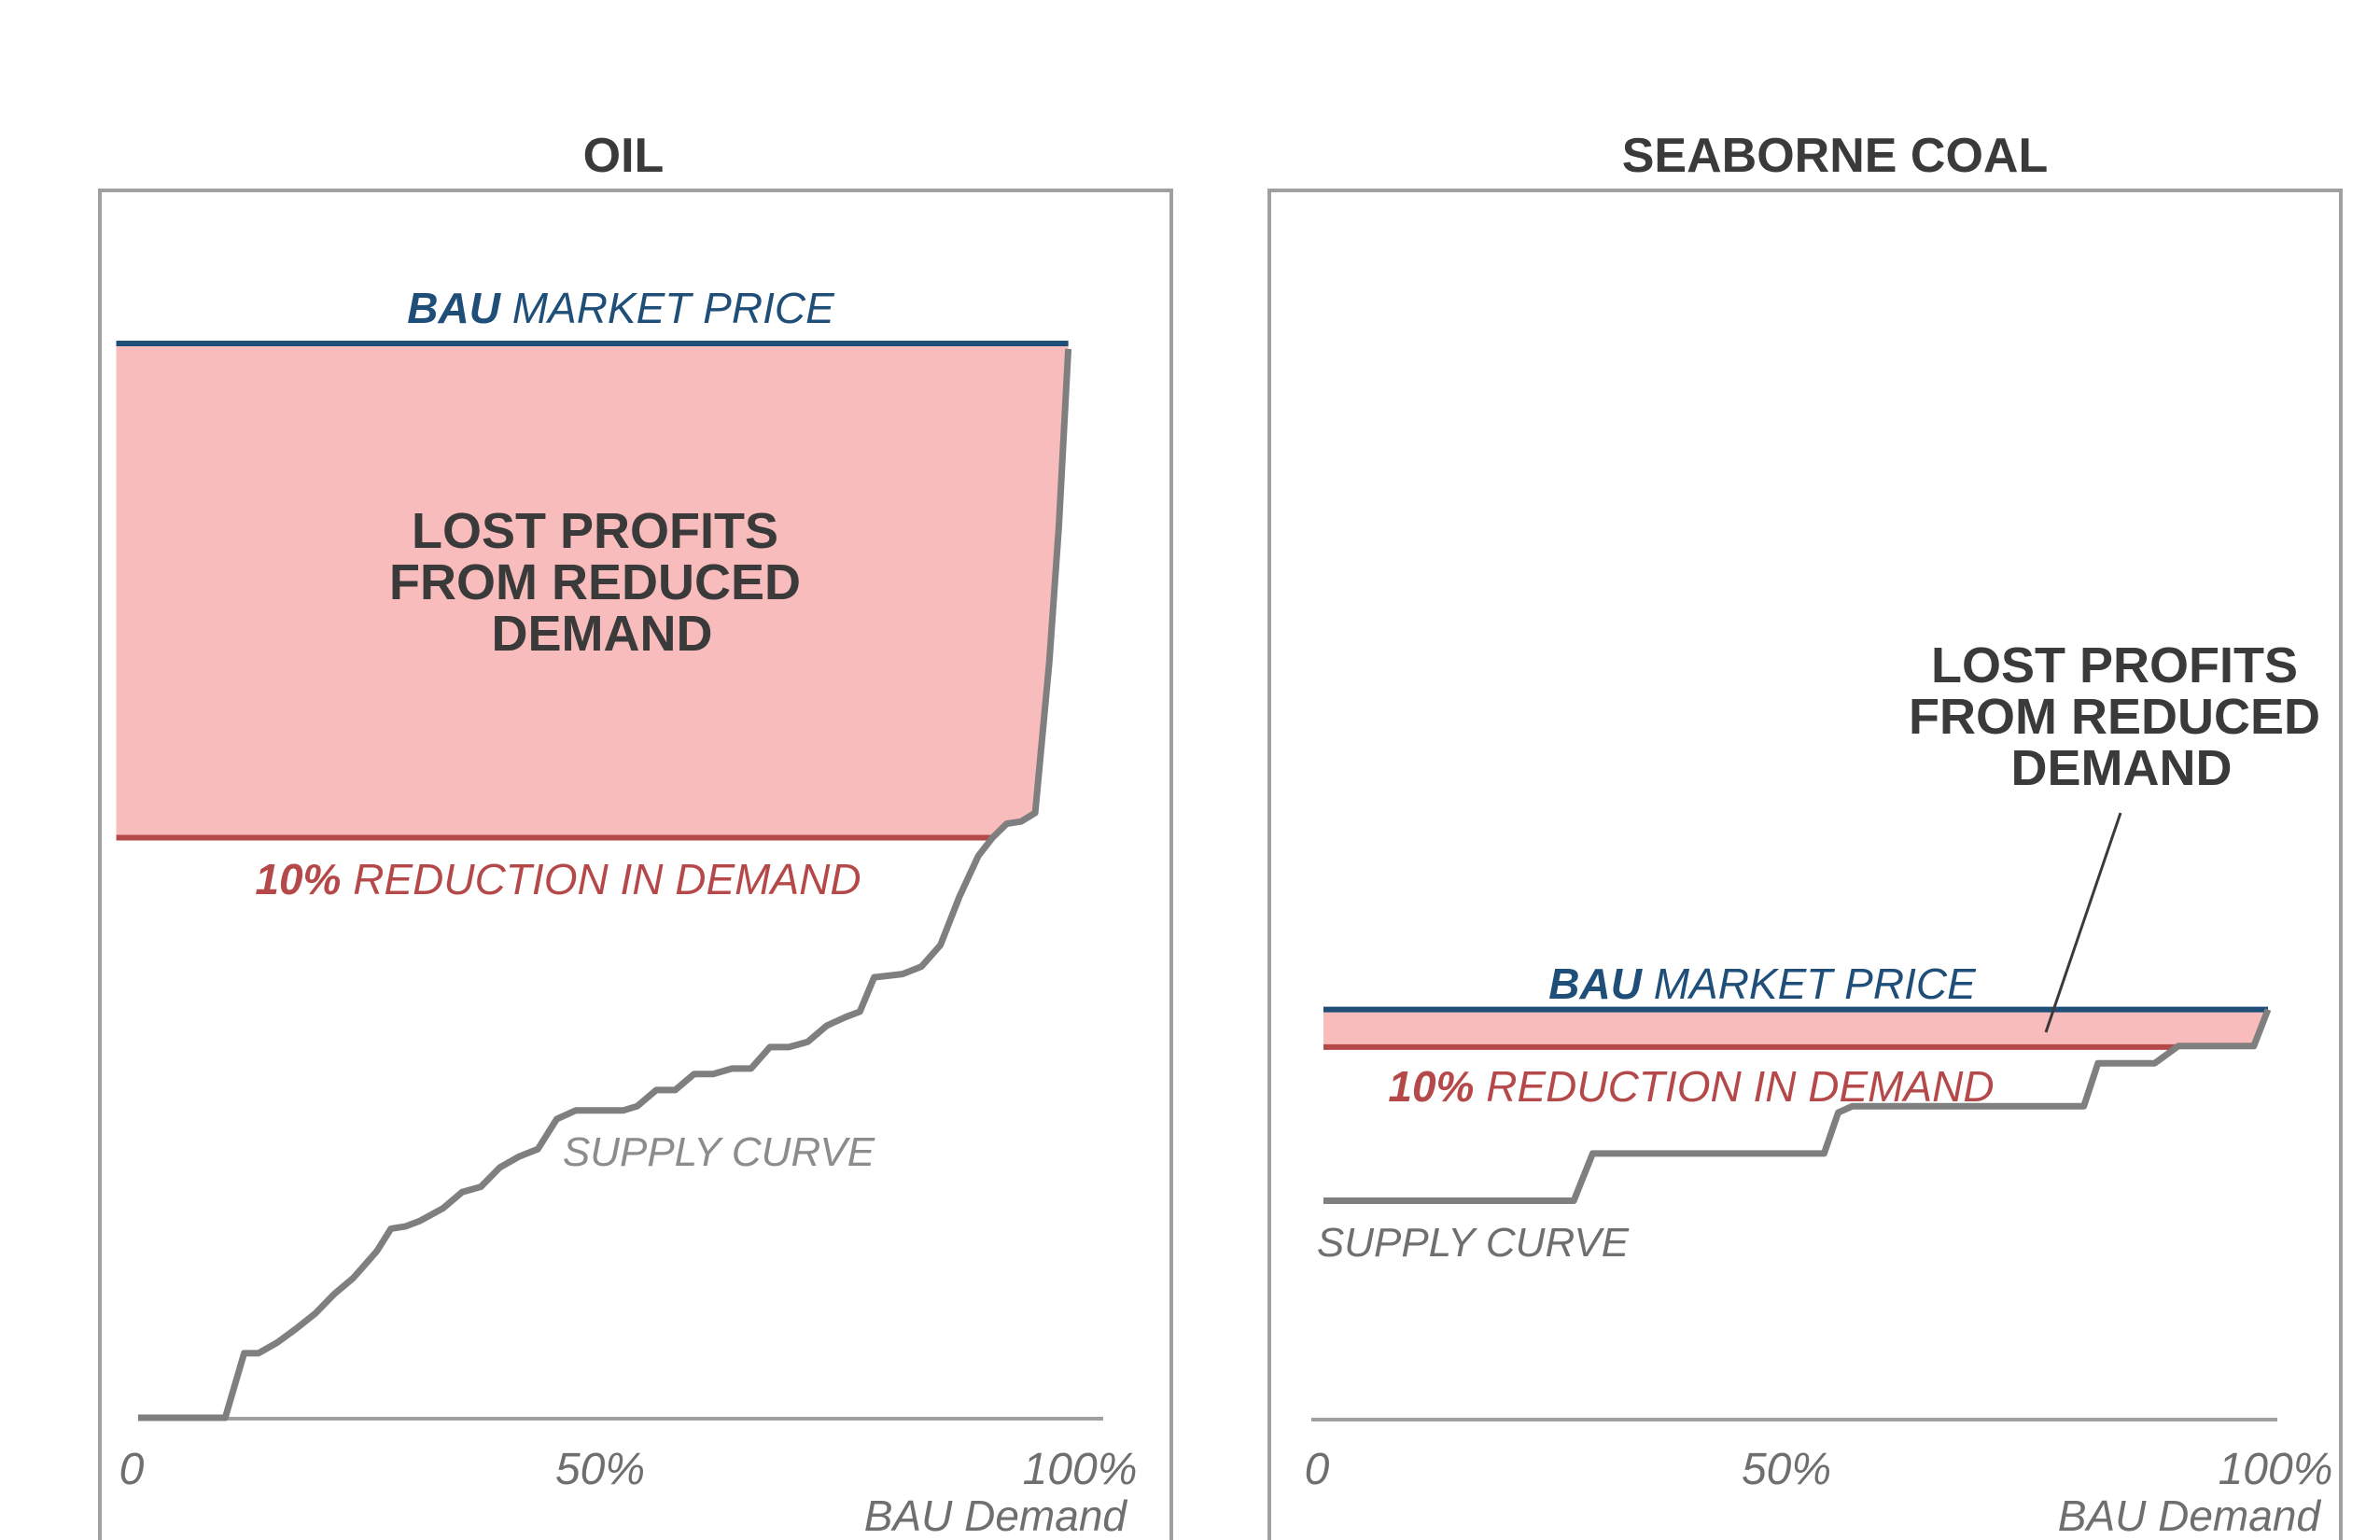 The width and height of the screenshot is (2380, 1540). I want to click on oil-x-tick-0: 0, so click(132, 1469).